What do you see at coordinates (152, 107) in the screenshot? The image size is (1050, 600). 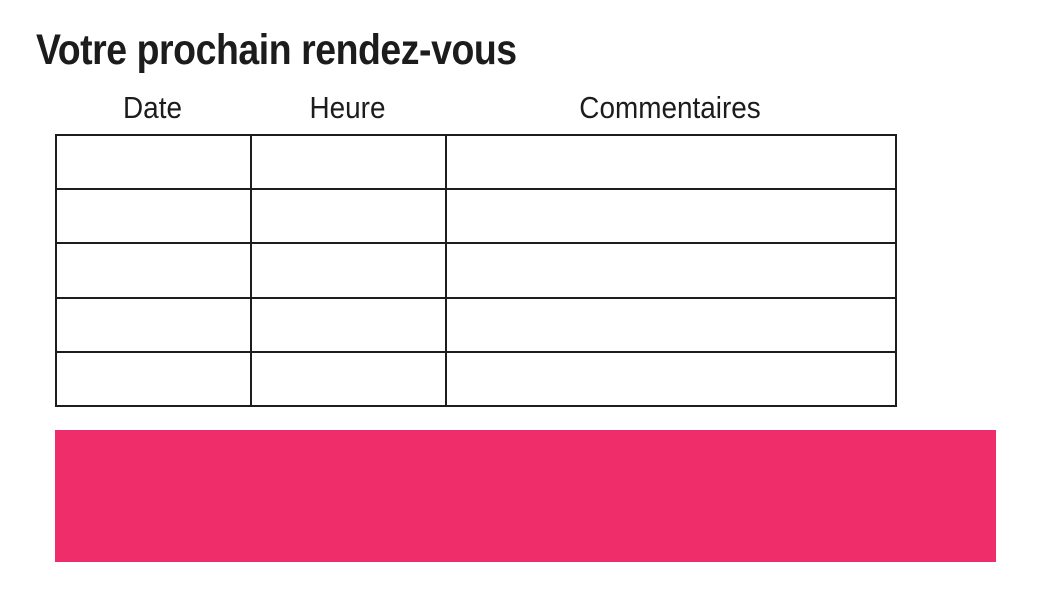 I see `column-header-date: Date` at bounding box center [152, 107].